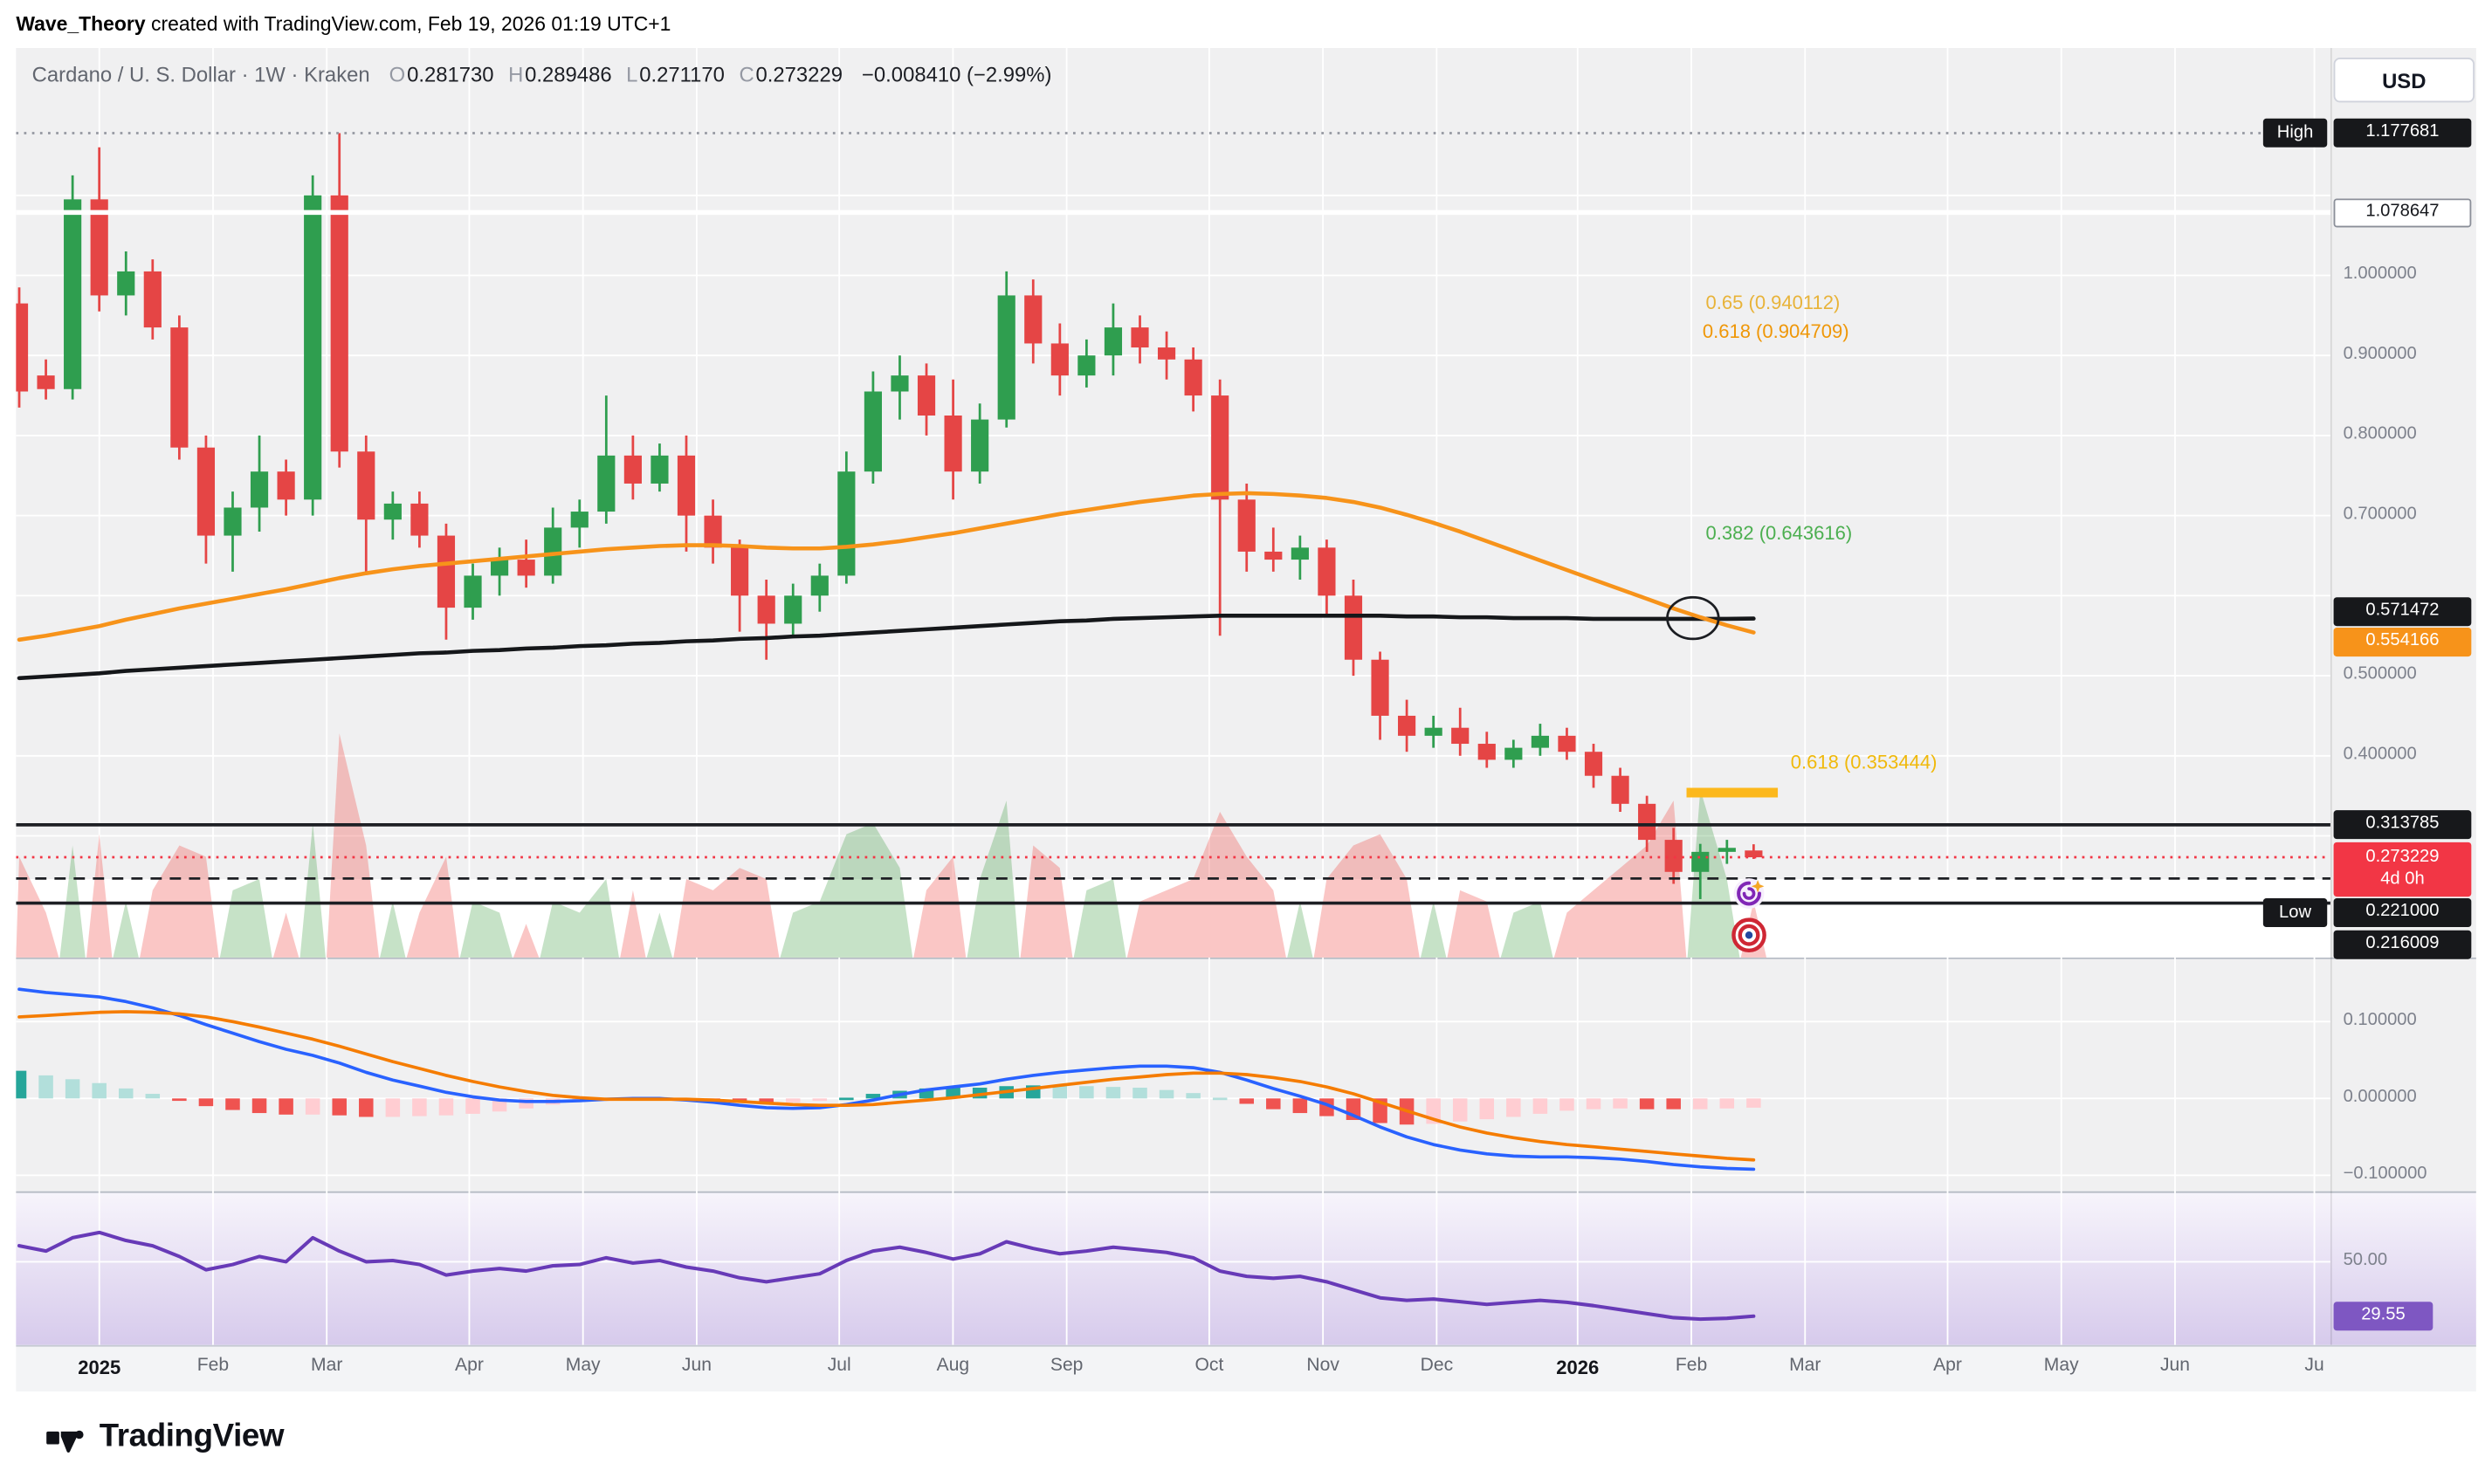 This screenshot has height=1484, width=2492. Describe the element at coordinates (632, 74) in the screenshot. I see `low-label: L` at that location.